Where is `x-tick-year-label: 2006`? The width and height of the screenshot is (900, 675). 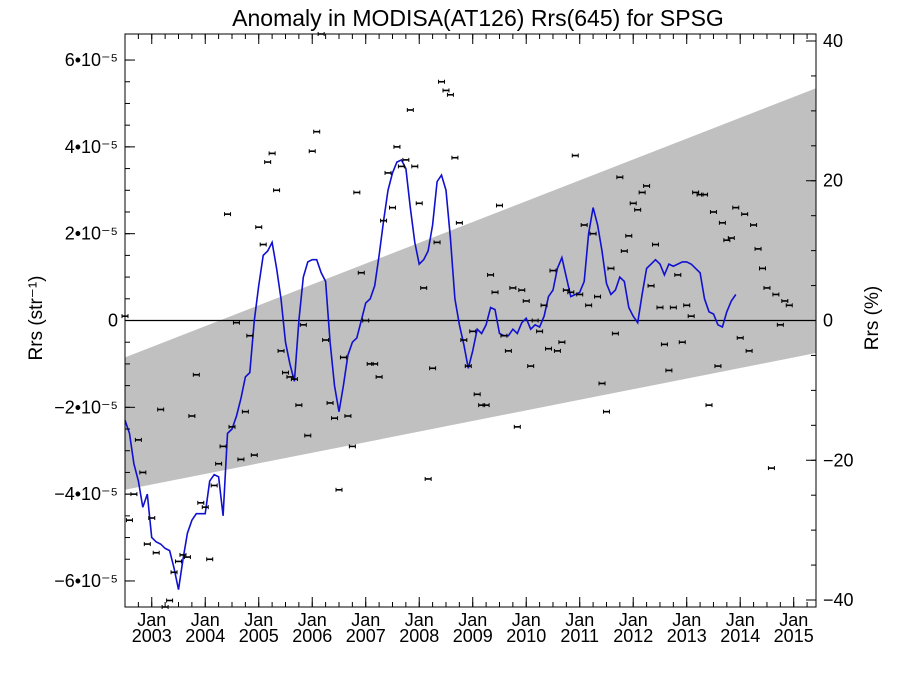 x-tick-year-label: 2006 is located at coordinates (312, 636).